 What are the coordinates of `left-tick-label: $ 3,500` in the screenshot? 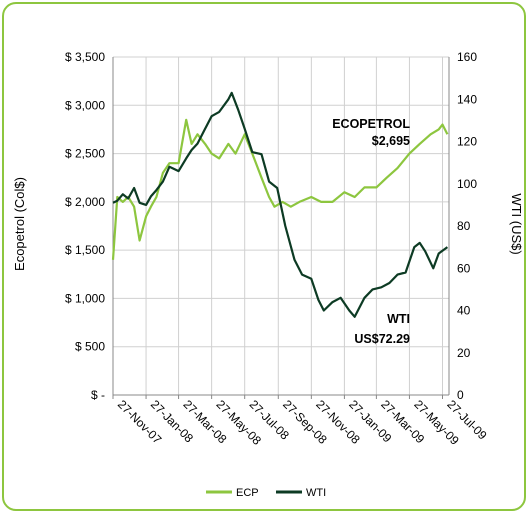 It's located at (85, 57).